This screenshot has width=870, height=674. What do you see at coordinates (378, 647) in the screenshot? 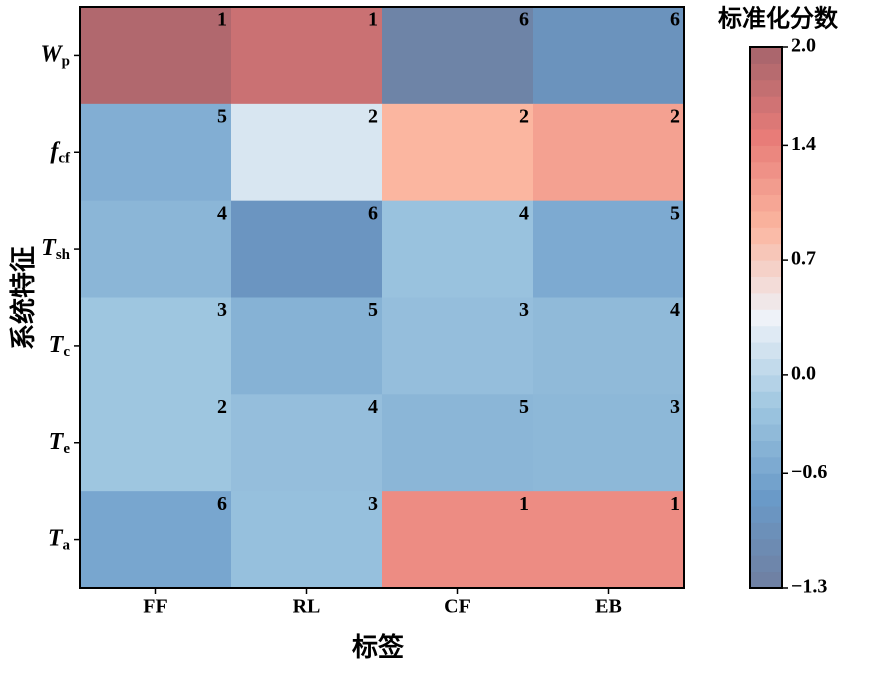
I see `x-axis-title: 标签` at bounding box center [378, 647].